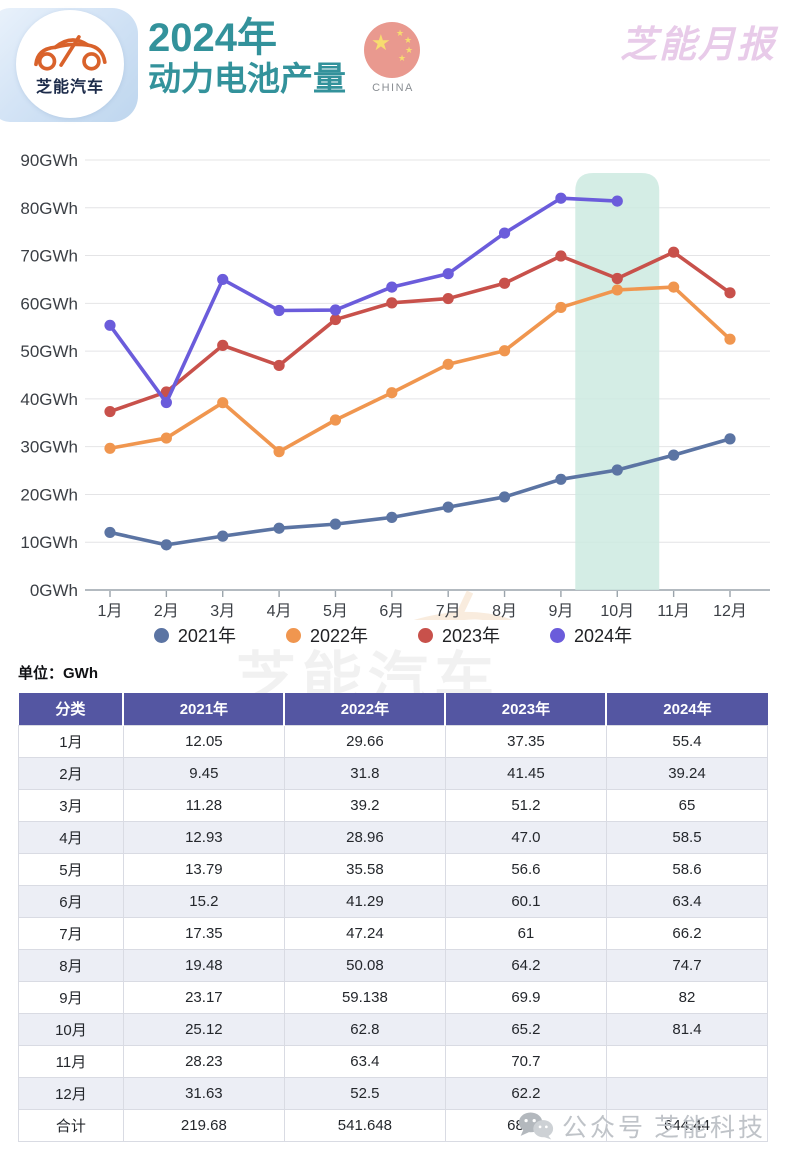  What do you see at coordinates (364, 741) in the screenshot?
I see `value-cell: 29.66` at bounding box center [364, 741].